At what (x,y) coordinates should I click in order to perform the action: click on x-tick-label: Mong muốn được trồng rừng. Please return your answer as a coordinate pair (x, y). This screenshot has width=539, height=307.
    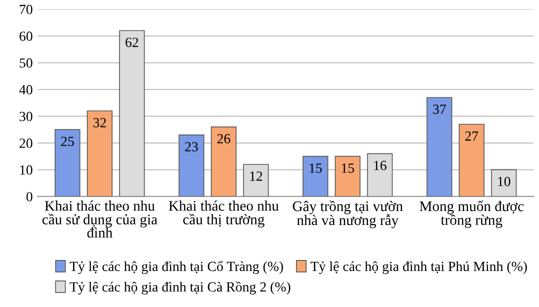
    Looking at the image, I should click on (472, 214).